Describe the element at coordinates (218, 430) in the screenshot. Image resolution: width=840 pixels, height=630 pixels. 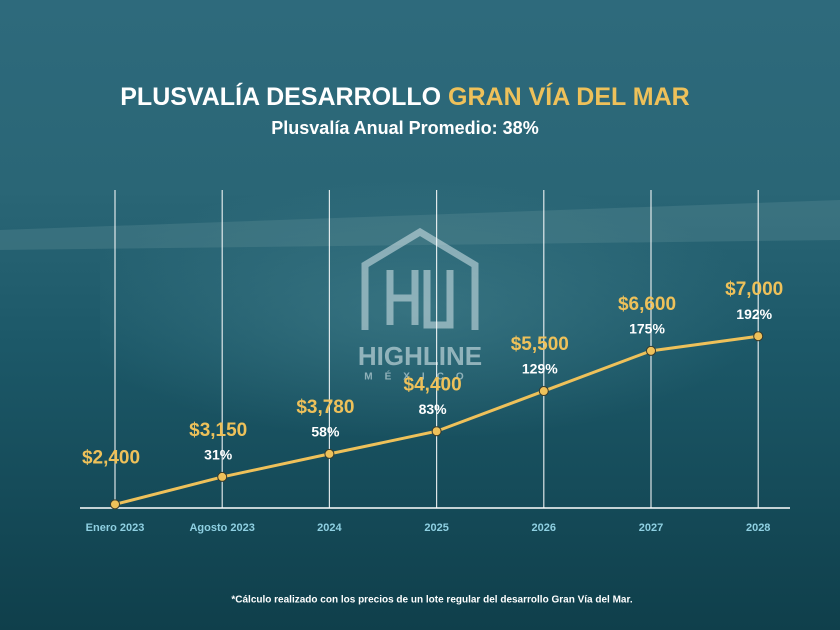
I see `value-label: $3,150` at that location.